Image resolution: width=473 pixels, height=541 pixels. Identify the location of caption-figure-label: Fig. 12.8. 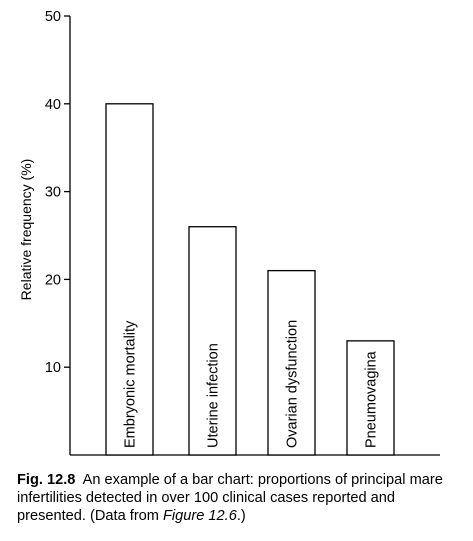
(46, 480).